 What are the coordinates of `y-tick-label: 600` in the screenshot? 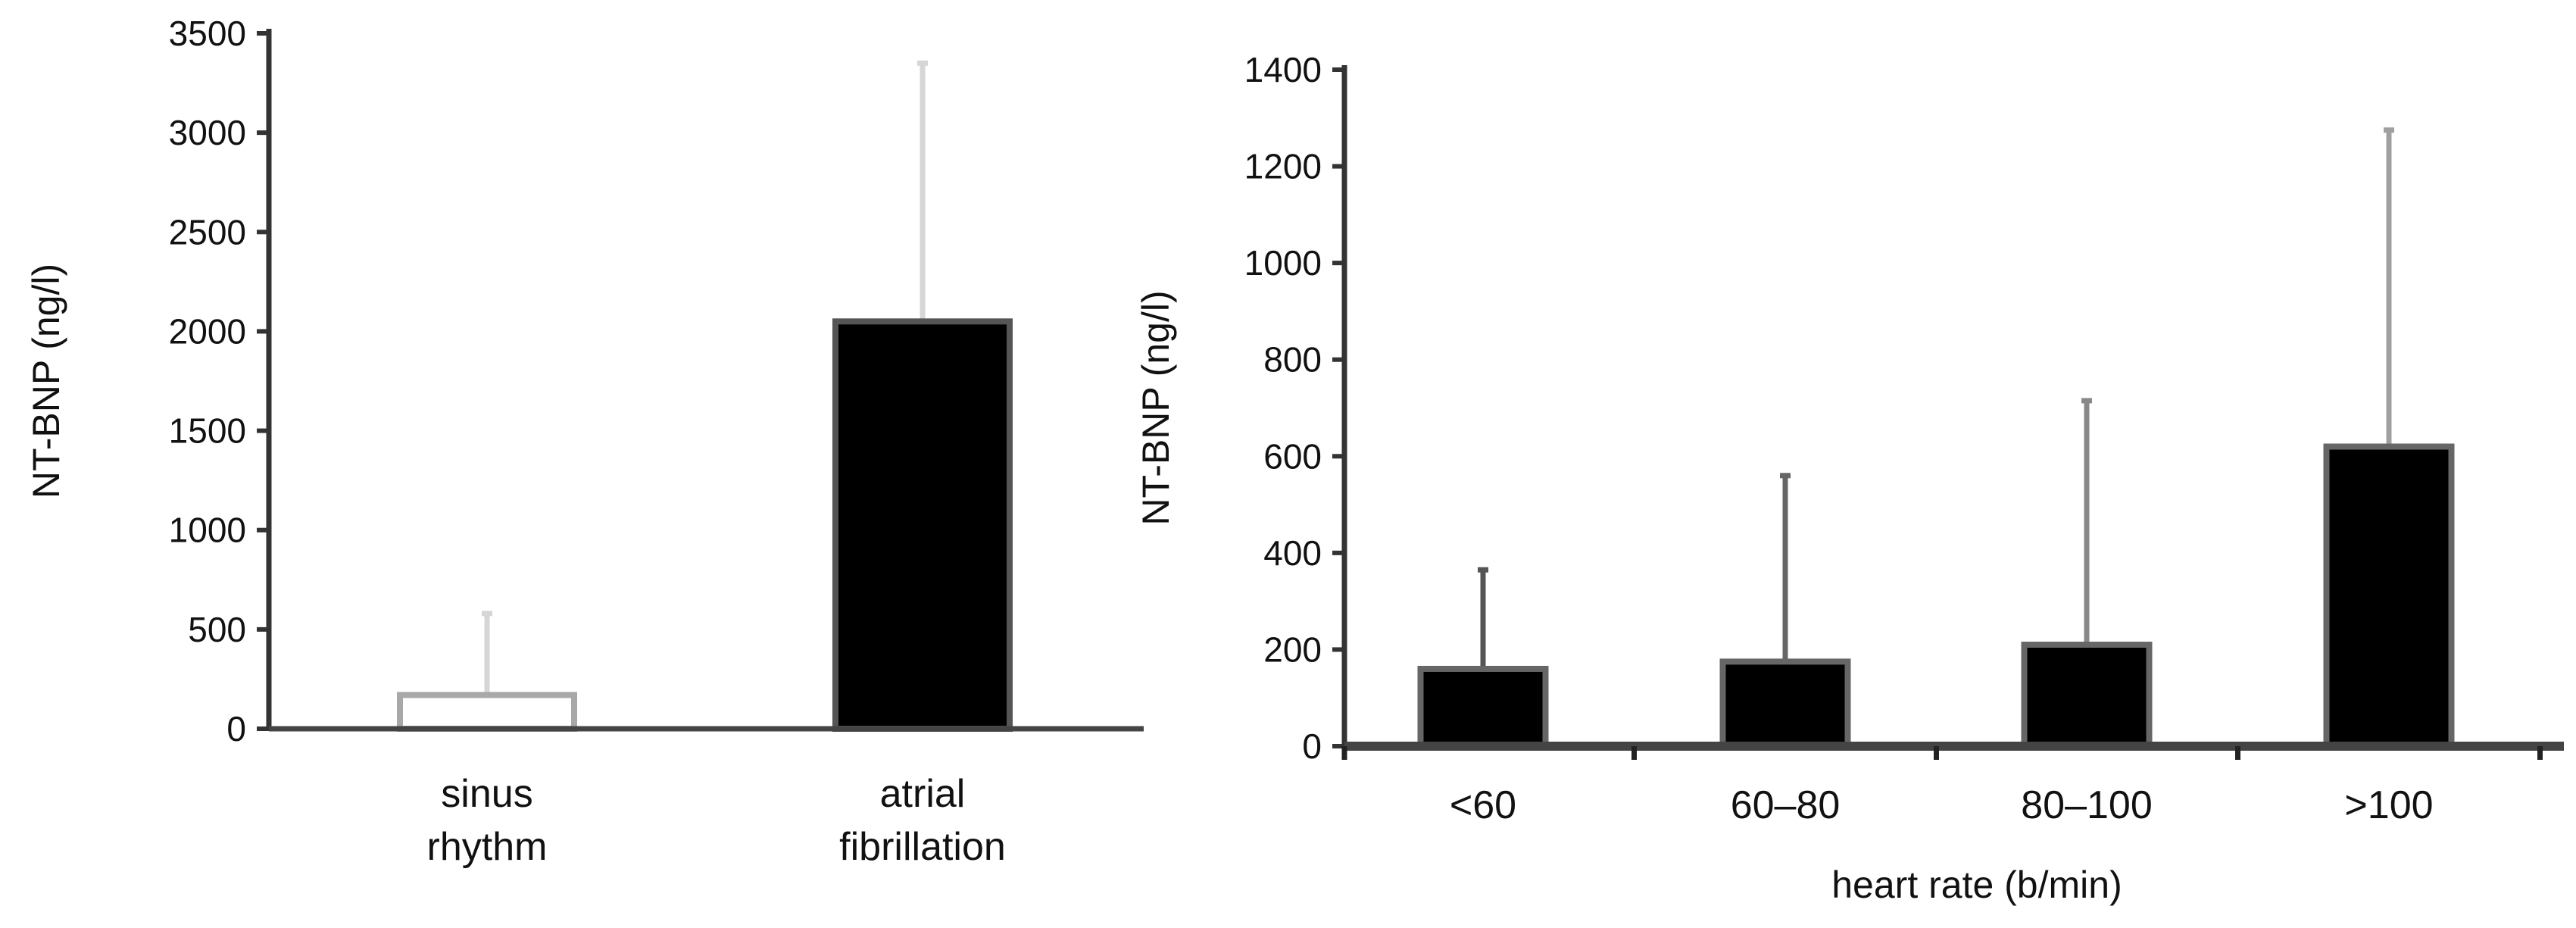 It's located at (1292, 456).